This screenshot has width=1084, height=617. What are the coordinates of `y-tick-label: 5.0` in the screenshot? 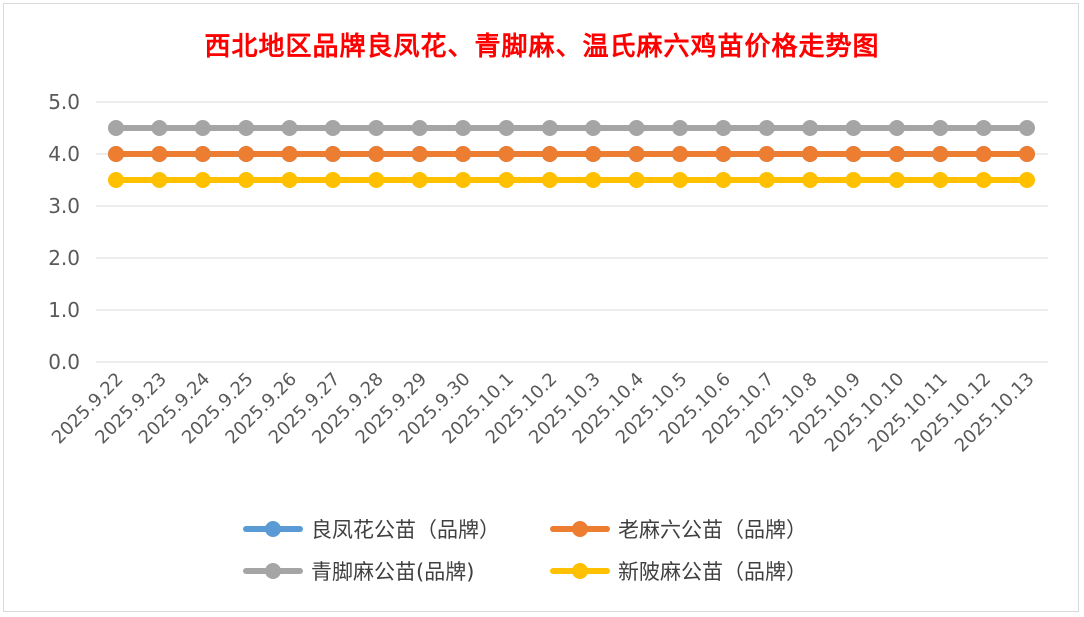 It's located at (64, 102).